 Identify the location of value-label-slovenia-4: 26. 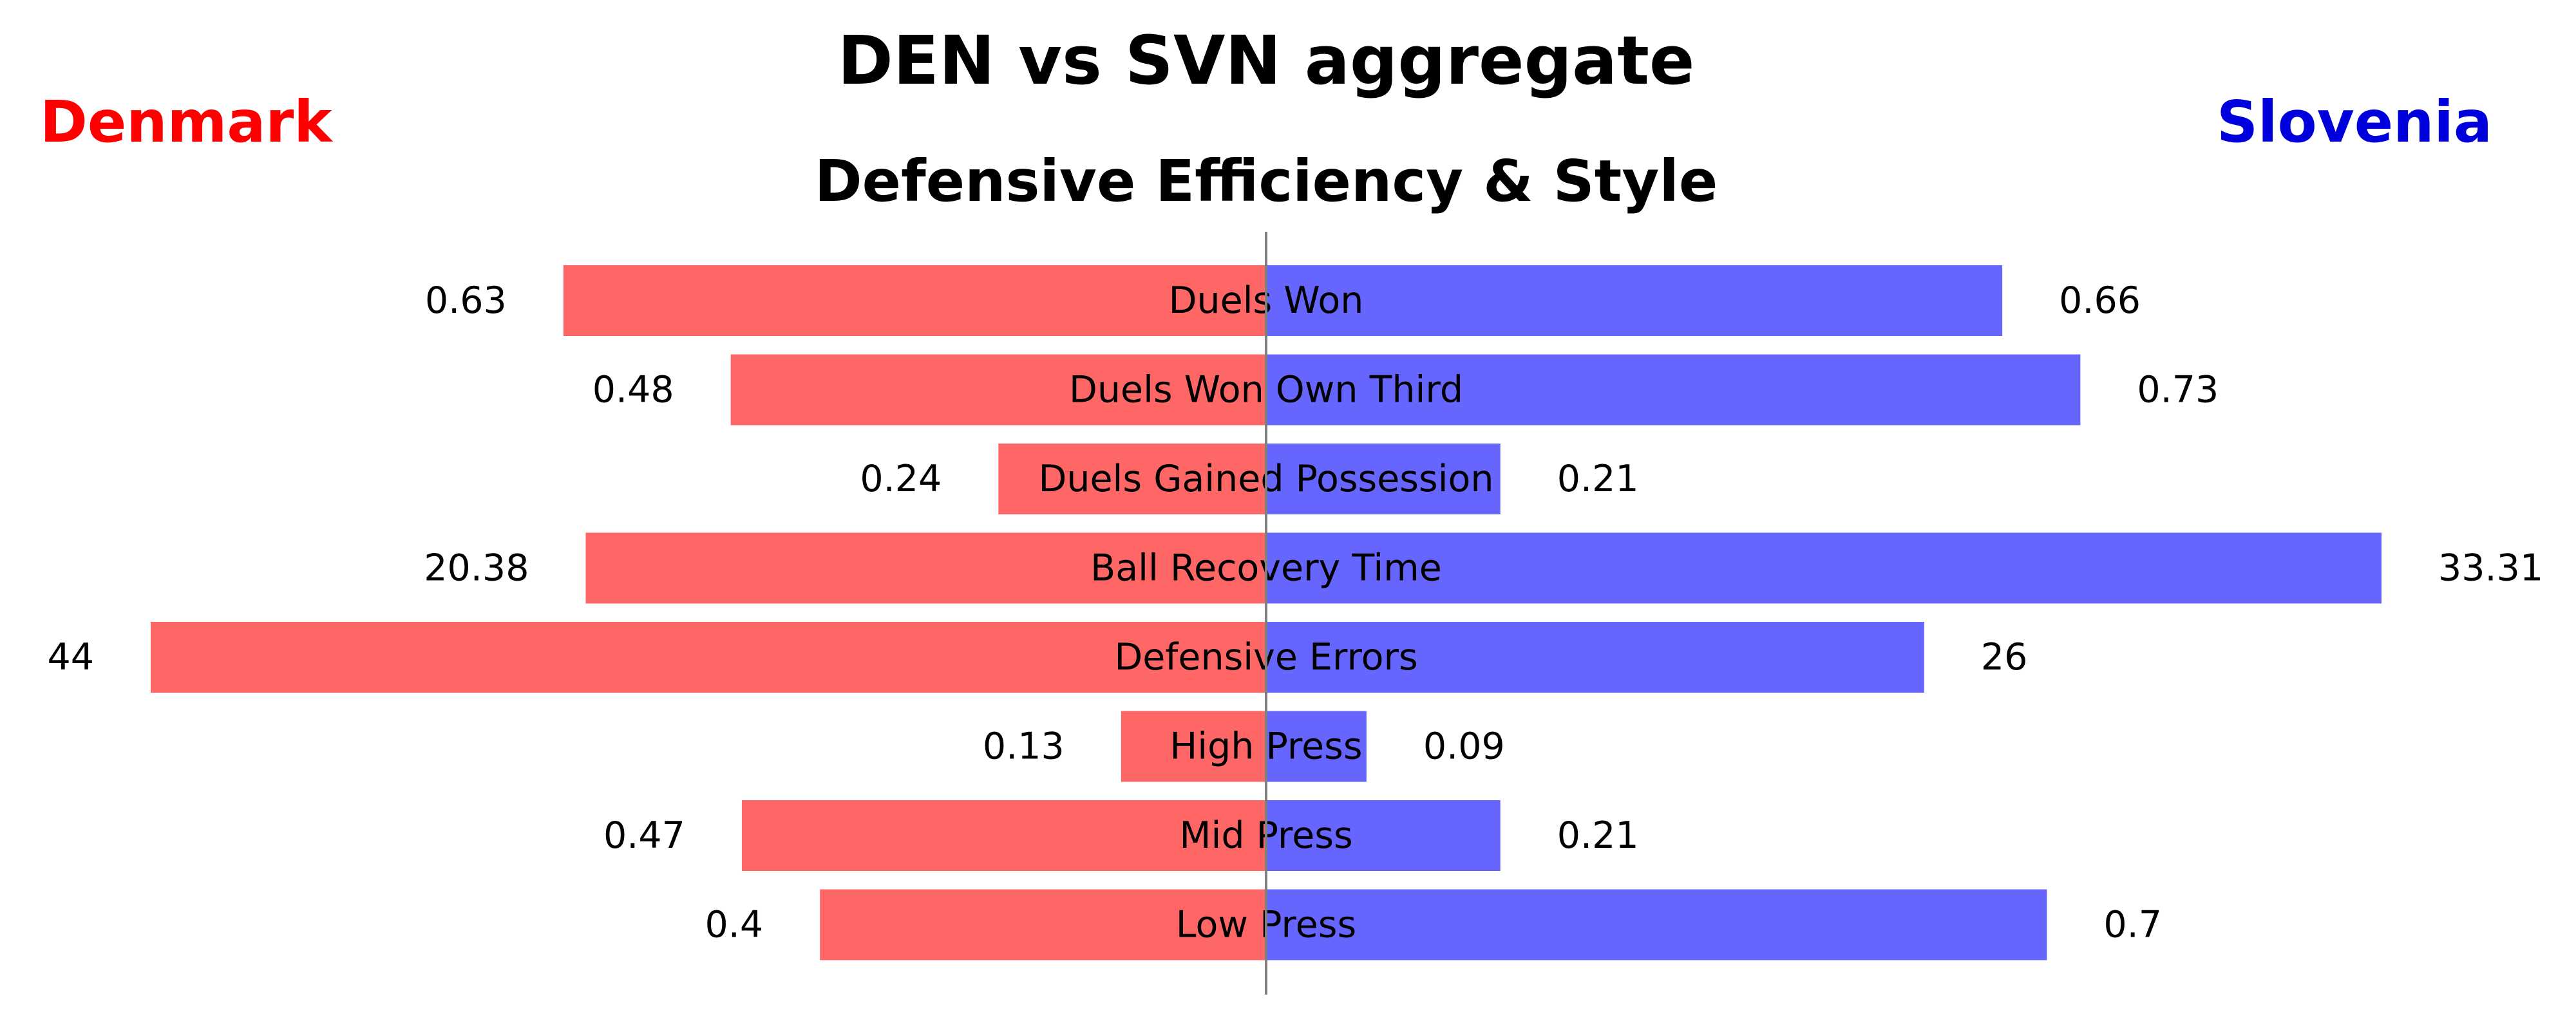
(2004, 657).